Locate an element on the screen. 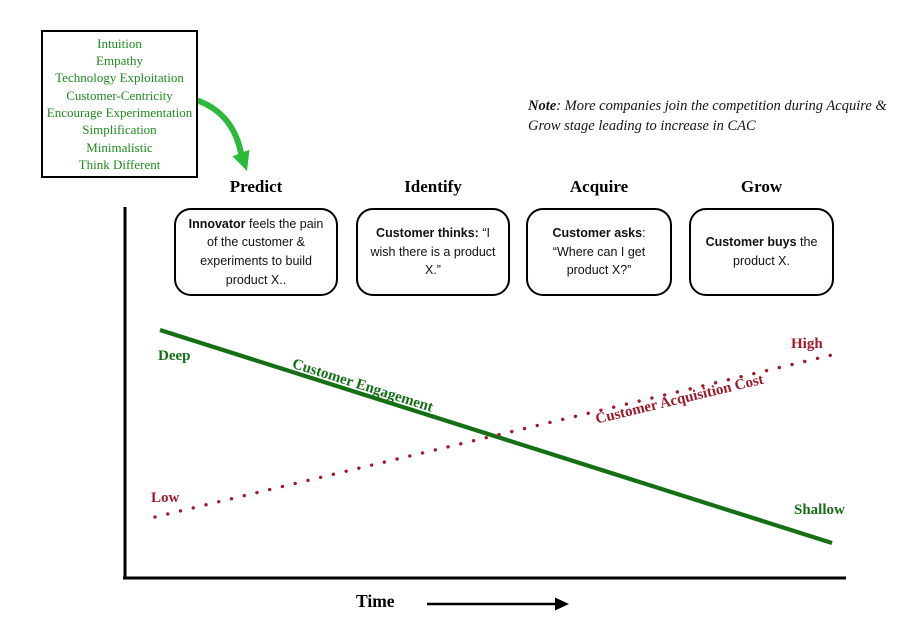 This screenshot has width=909, height=632. stage-box-bold: Customer thinks: is located at coordinates (427, 232).